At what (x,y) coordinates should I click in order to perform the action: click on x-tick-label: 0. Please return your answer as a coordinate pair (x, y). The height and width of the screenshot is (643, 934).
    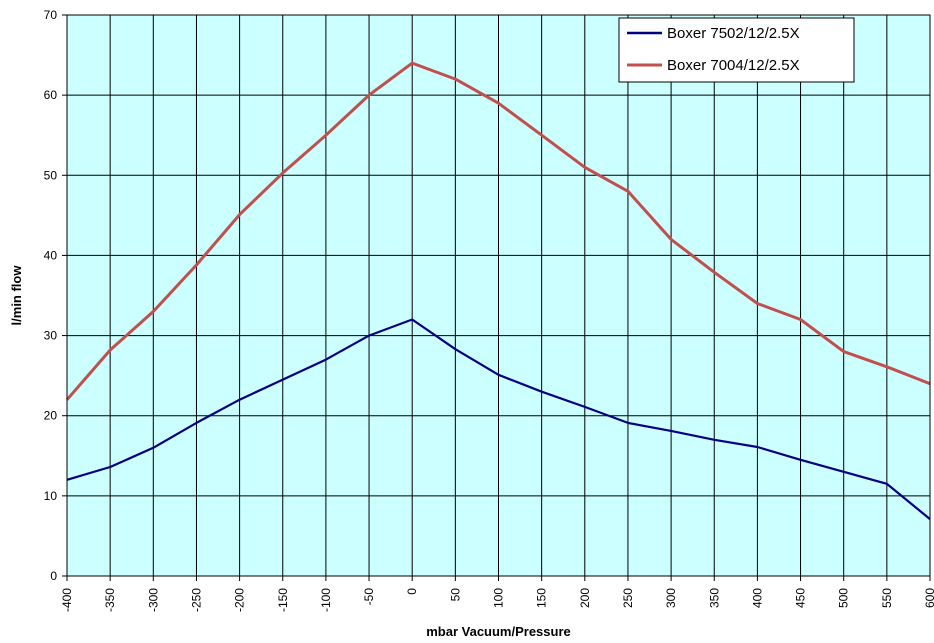
    Looking at the image, I should click on (412, 591).